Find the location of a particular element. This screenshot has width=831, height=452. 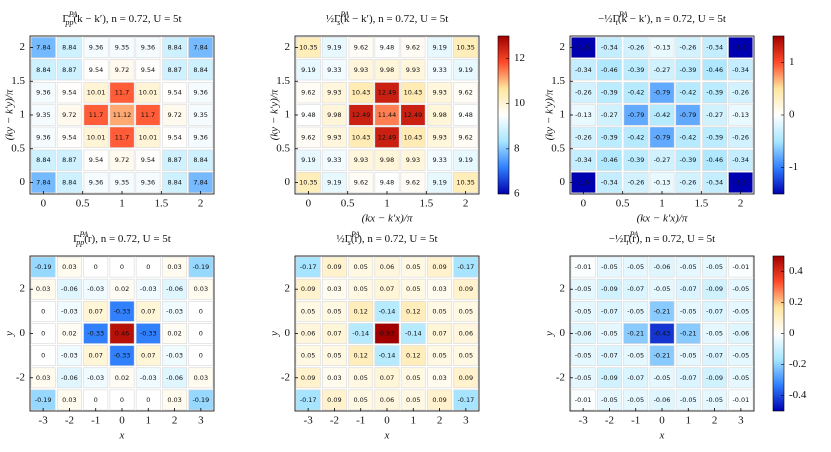

cell-label: -0.21 is located at coordinates (688, 334).